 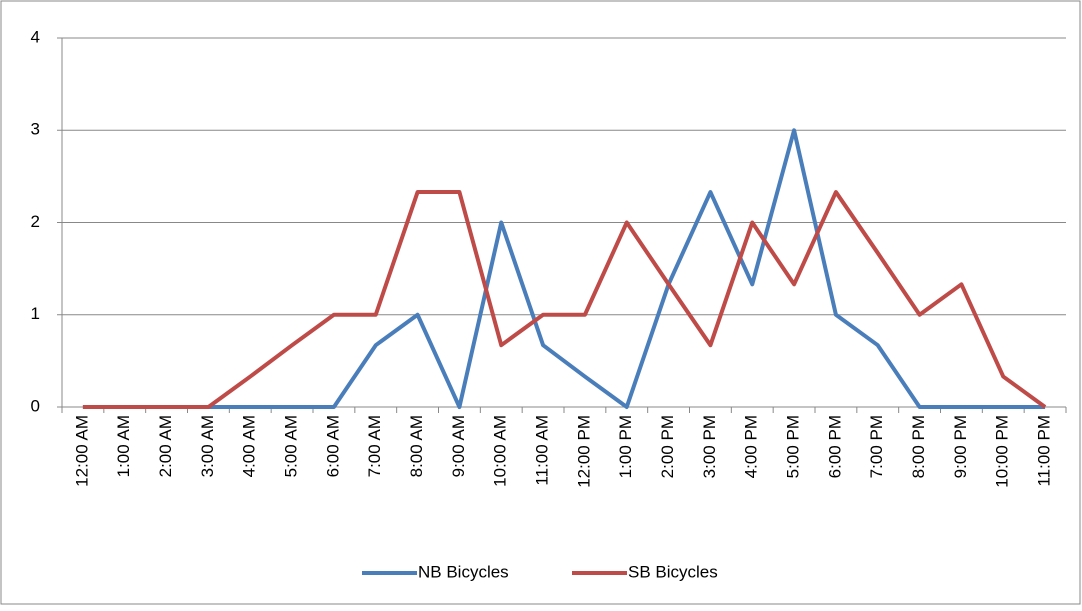 What do you see at coordinates (918, 446) in the screenshot?
I see `x-tick-label: 8:00 PM` at bounding box center [918, 446].